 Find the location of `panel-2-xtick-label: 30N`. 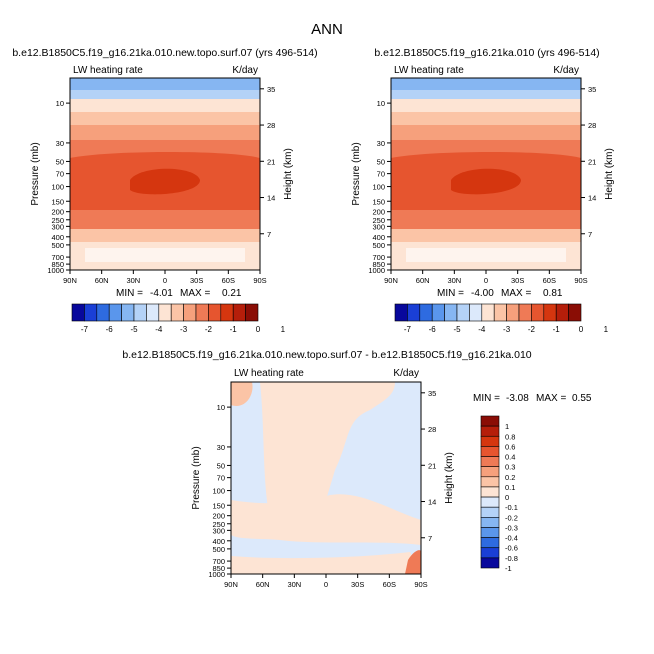

panel-2-xtick-label: 30N is located at coordinates (454, 280).